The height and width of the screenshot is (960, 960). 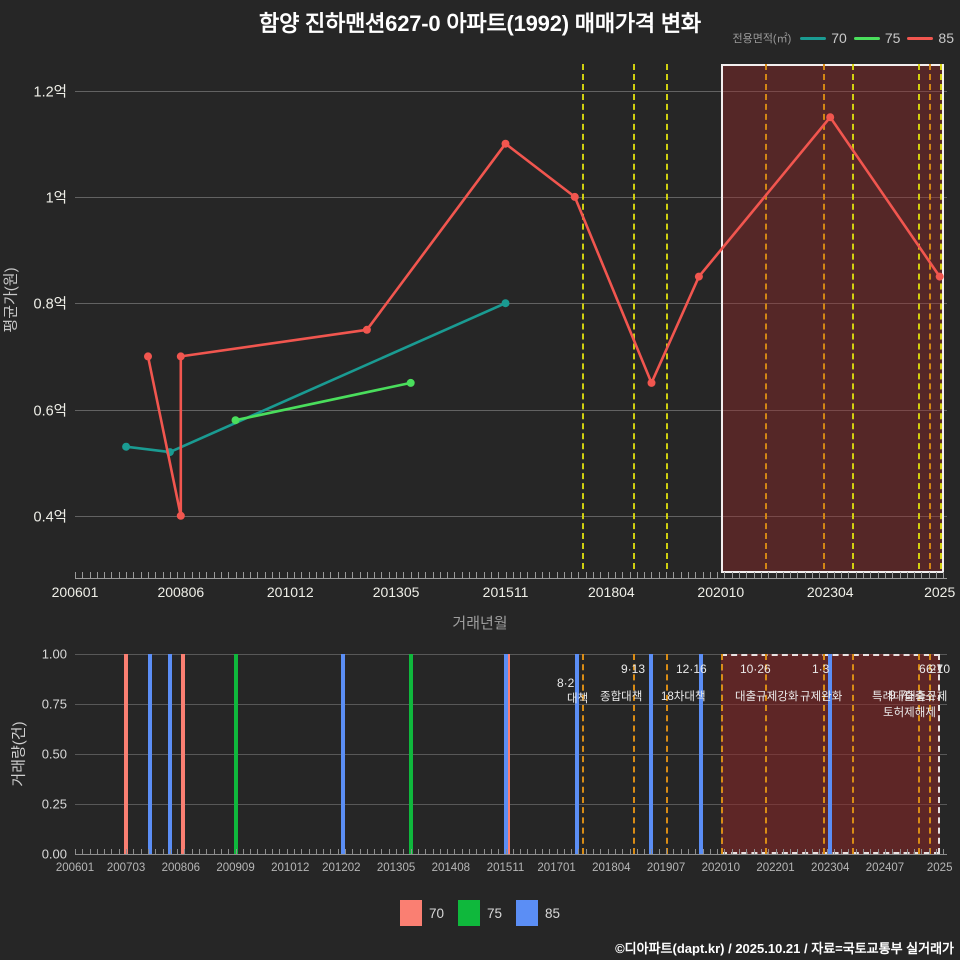 I want to click on main-x-tick-label: 201804, so click(x=611, y=592).